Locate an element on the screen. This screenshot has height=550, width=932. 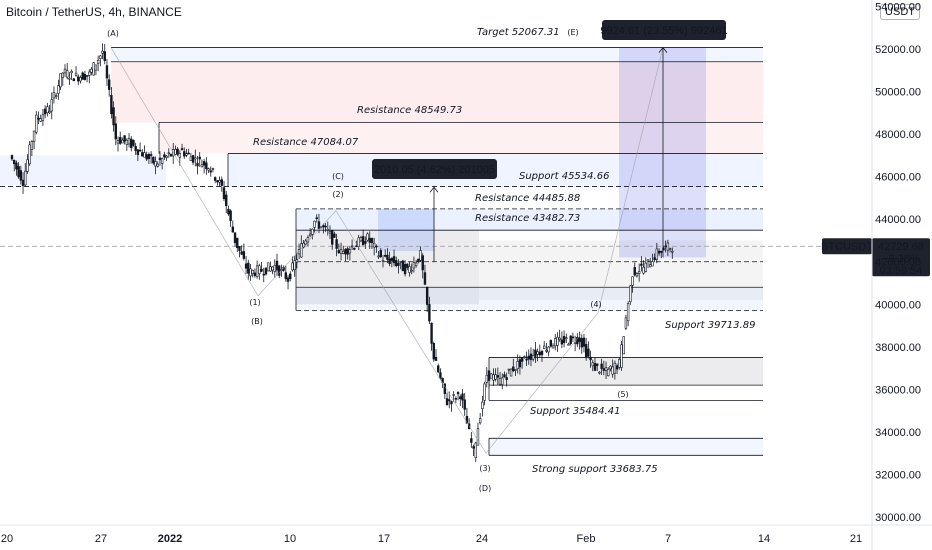
y-tick-label: 36000.00 is located at coordinates (898, 390).